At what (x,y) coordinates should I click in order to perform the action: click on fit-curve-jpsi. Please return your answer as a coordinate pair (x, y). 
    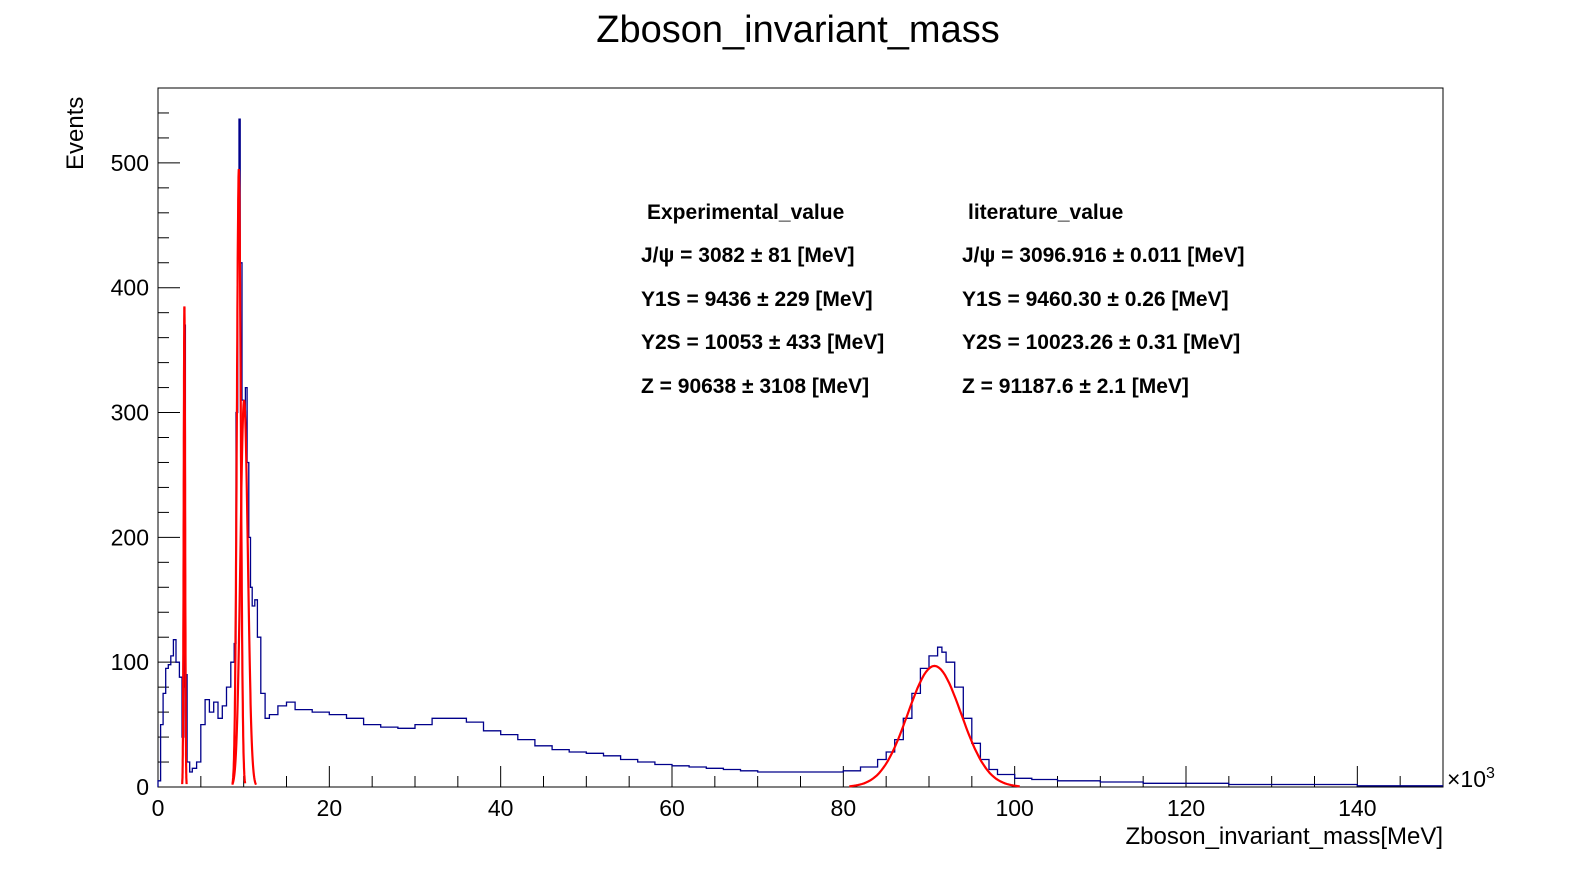
    Looking at the image, I should click on (184, 545).